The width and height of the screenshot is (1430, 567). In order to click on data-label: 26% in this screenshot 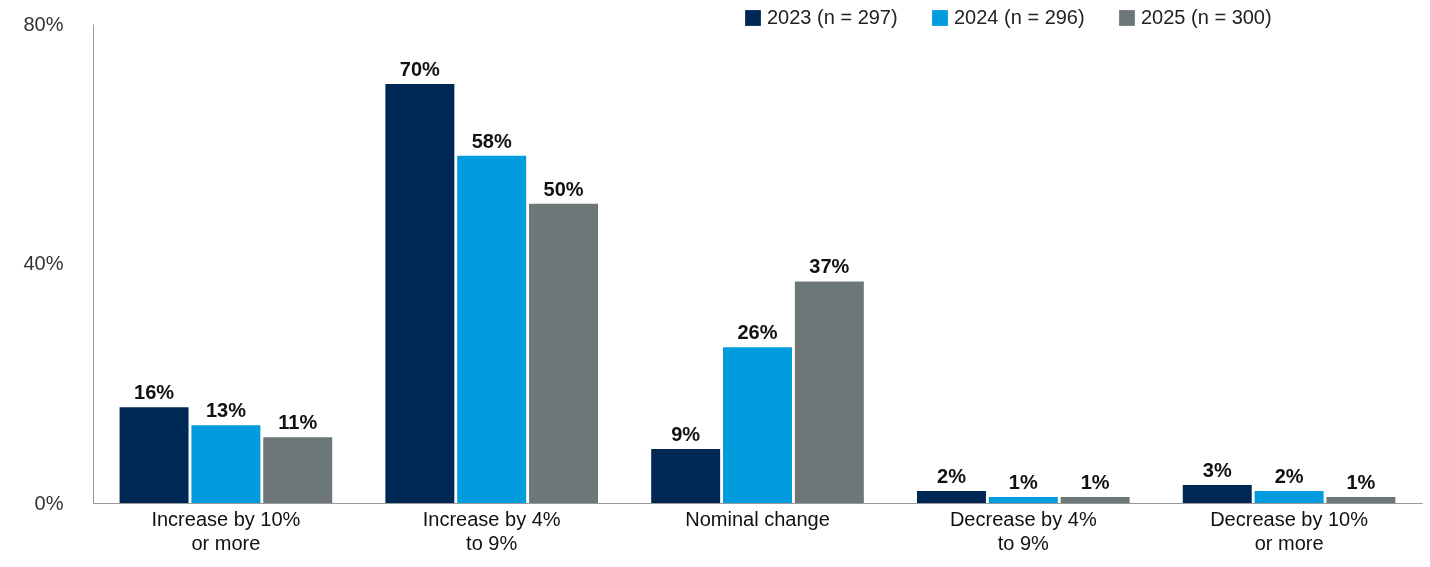, I will do `click(757, 332)`.